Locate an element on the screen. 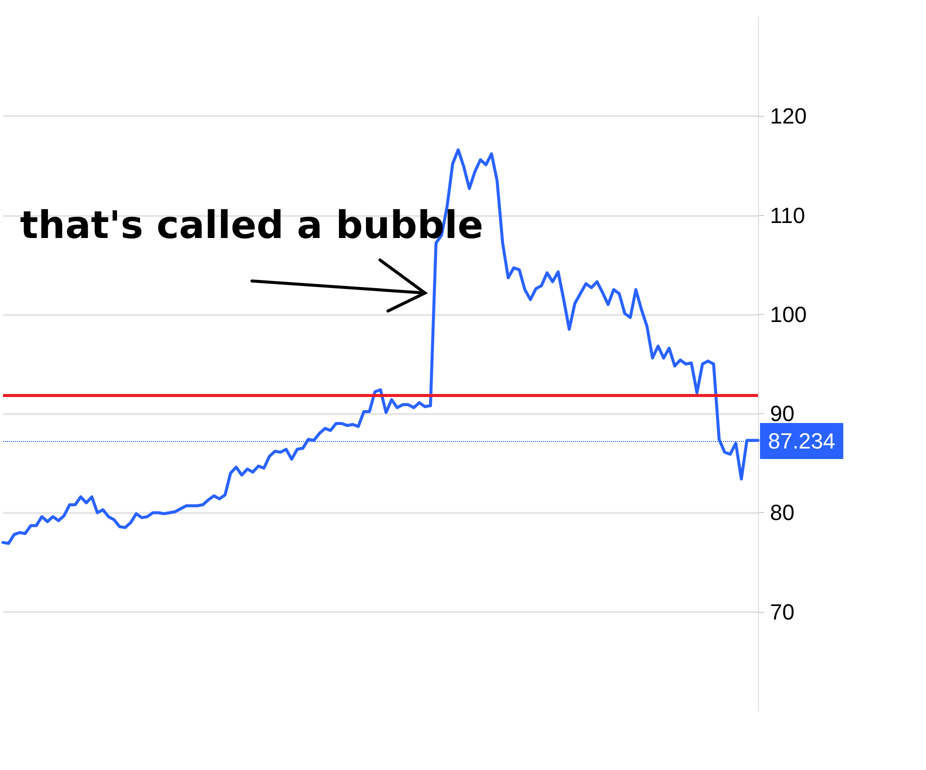  y-tick-label: 120 is located at coordinates (788, 116).